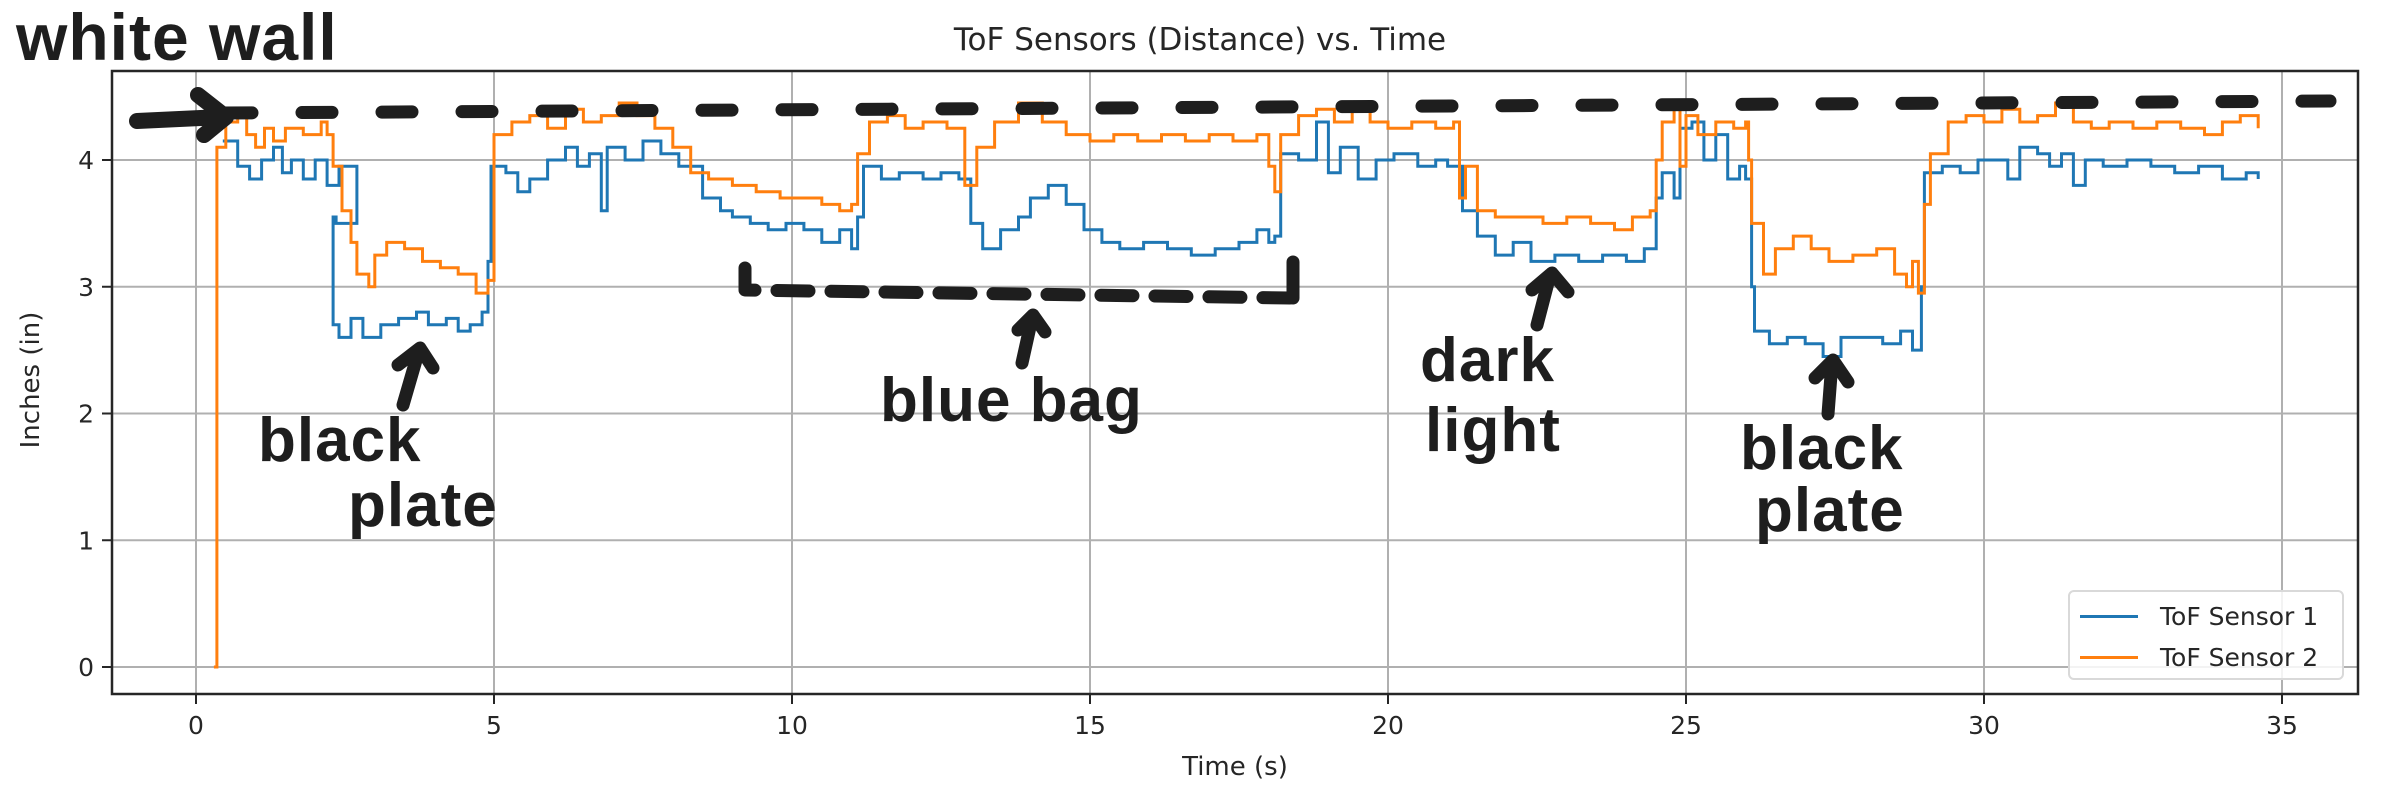 The height and width of the screenshot is (788, 2400). I want to click on x-tick-label: 15, so click(1090, 725).